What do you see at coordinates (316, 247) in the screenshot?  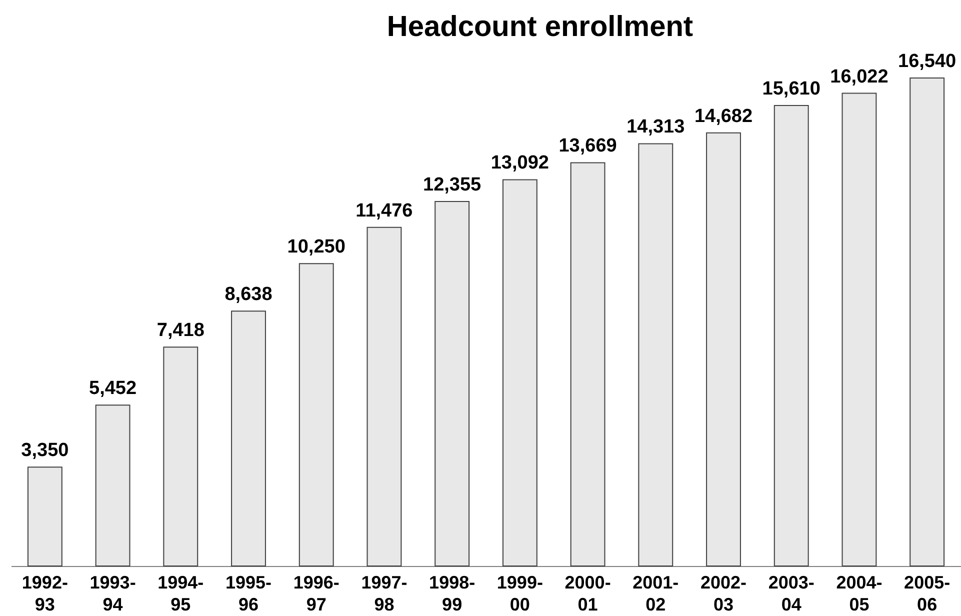 I see `data-label: 10,250` at bounding box center [316, 247].